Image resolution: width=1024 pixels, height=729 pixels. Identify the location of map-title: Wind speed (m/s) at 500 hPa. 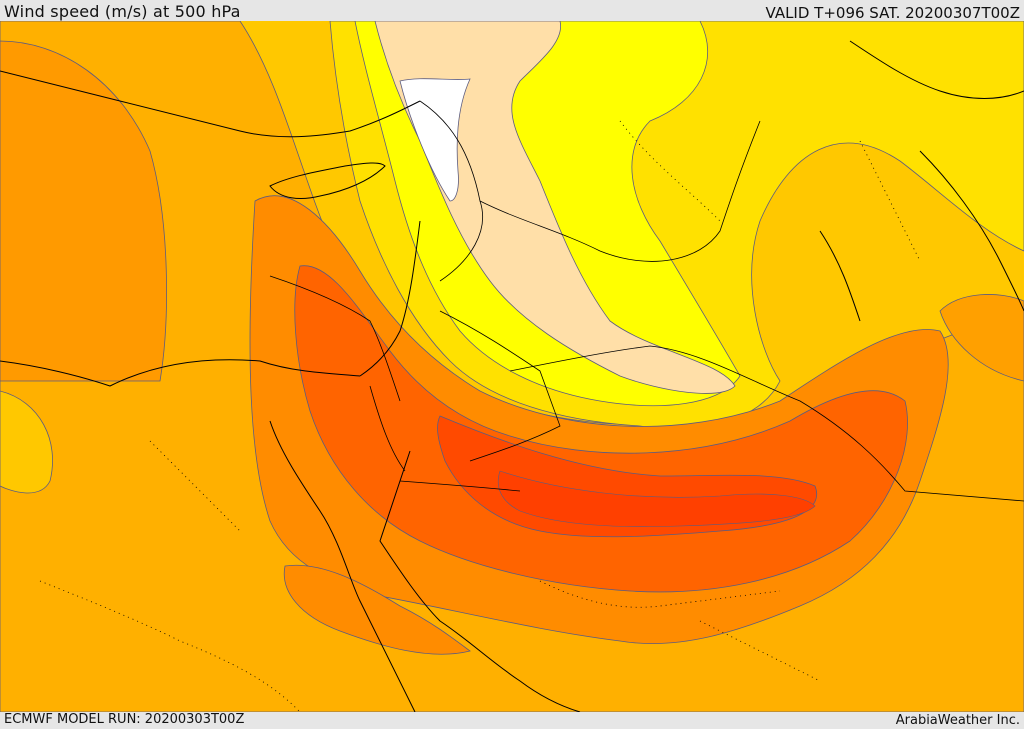
(122, 11).